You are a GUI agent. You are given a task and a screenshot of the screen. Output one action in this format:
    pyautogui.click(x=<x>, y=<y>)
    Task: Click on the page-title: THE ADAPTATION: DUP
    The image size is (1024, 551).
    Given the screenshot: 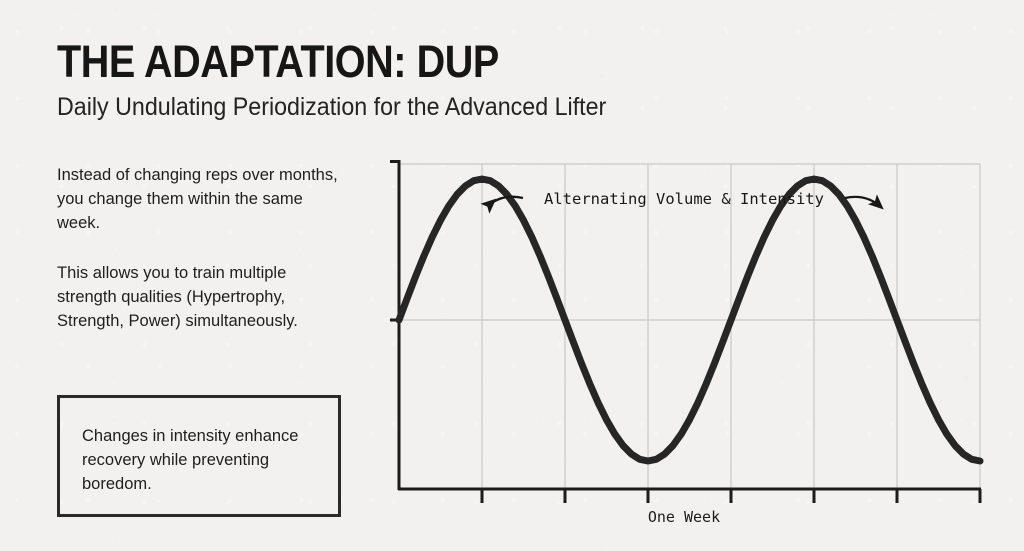 What is the action you would take?
    pyautogui.click(x=278, y=61)
    